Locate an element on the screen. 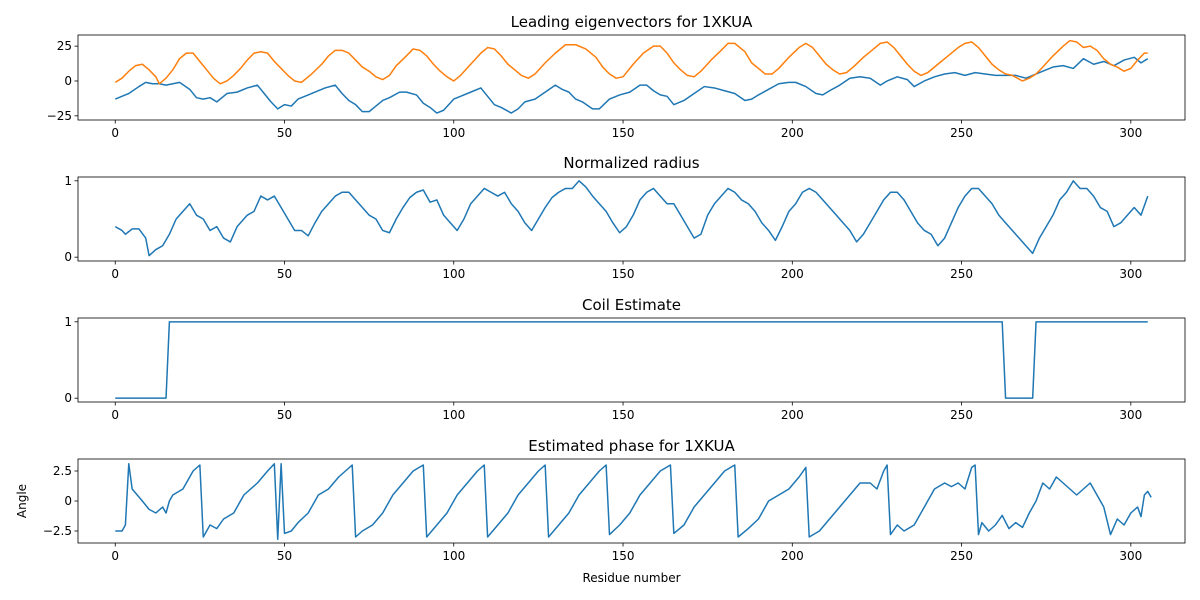 The height and width of the screenshot is (600, 1200). subplot-title: Coil Estimate is located at coordinates (631, 305).